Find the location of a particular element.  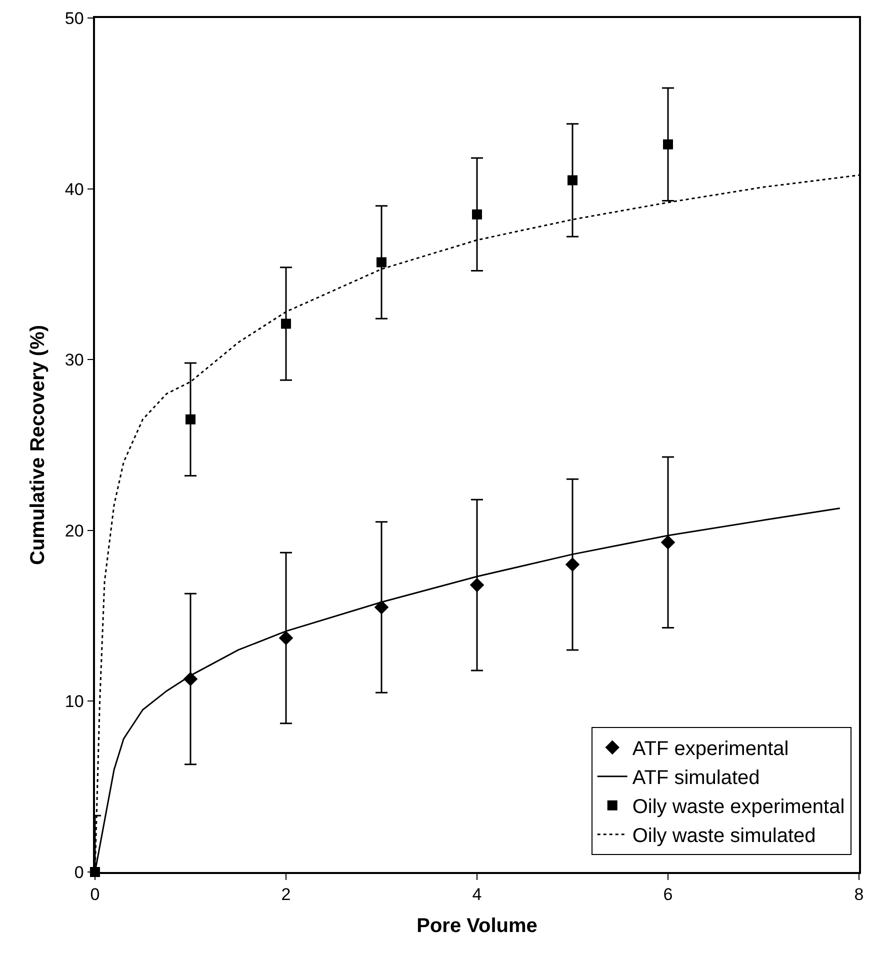

legend-label: ATF experimental is located at coordinates (710, 749).